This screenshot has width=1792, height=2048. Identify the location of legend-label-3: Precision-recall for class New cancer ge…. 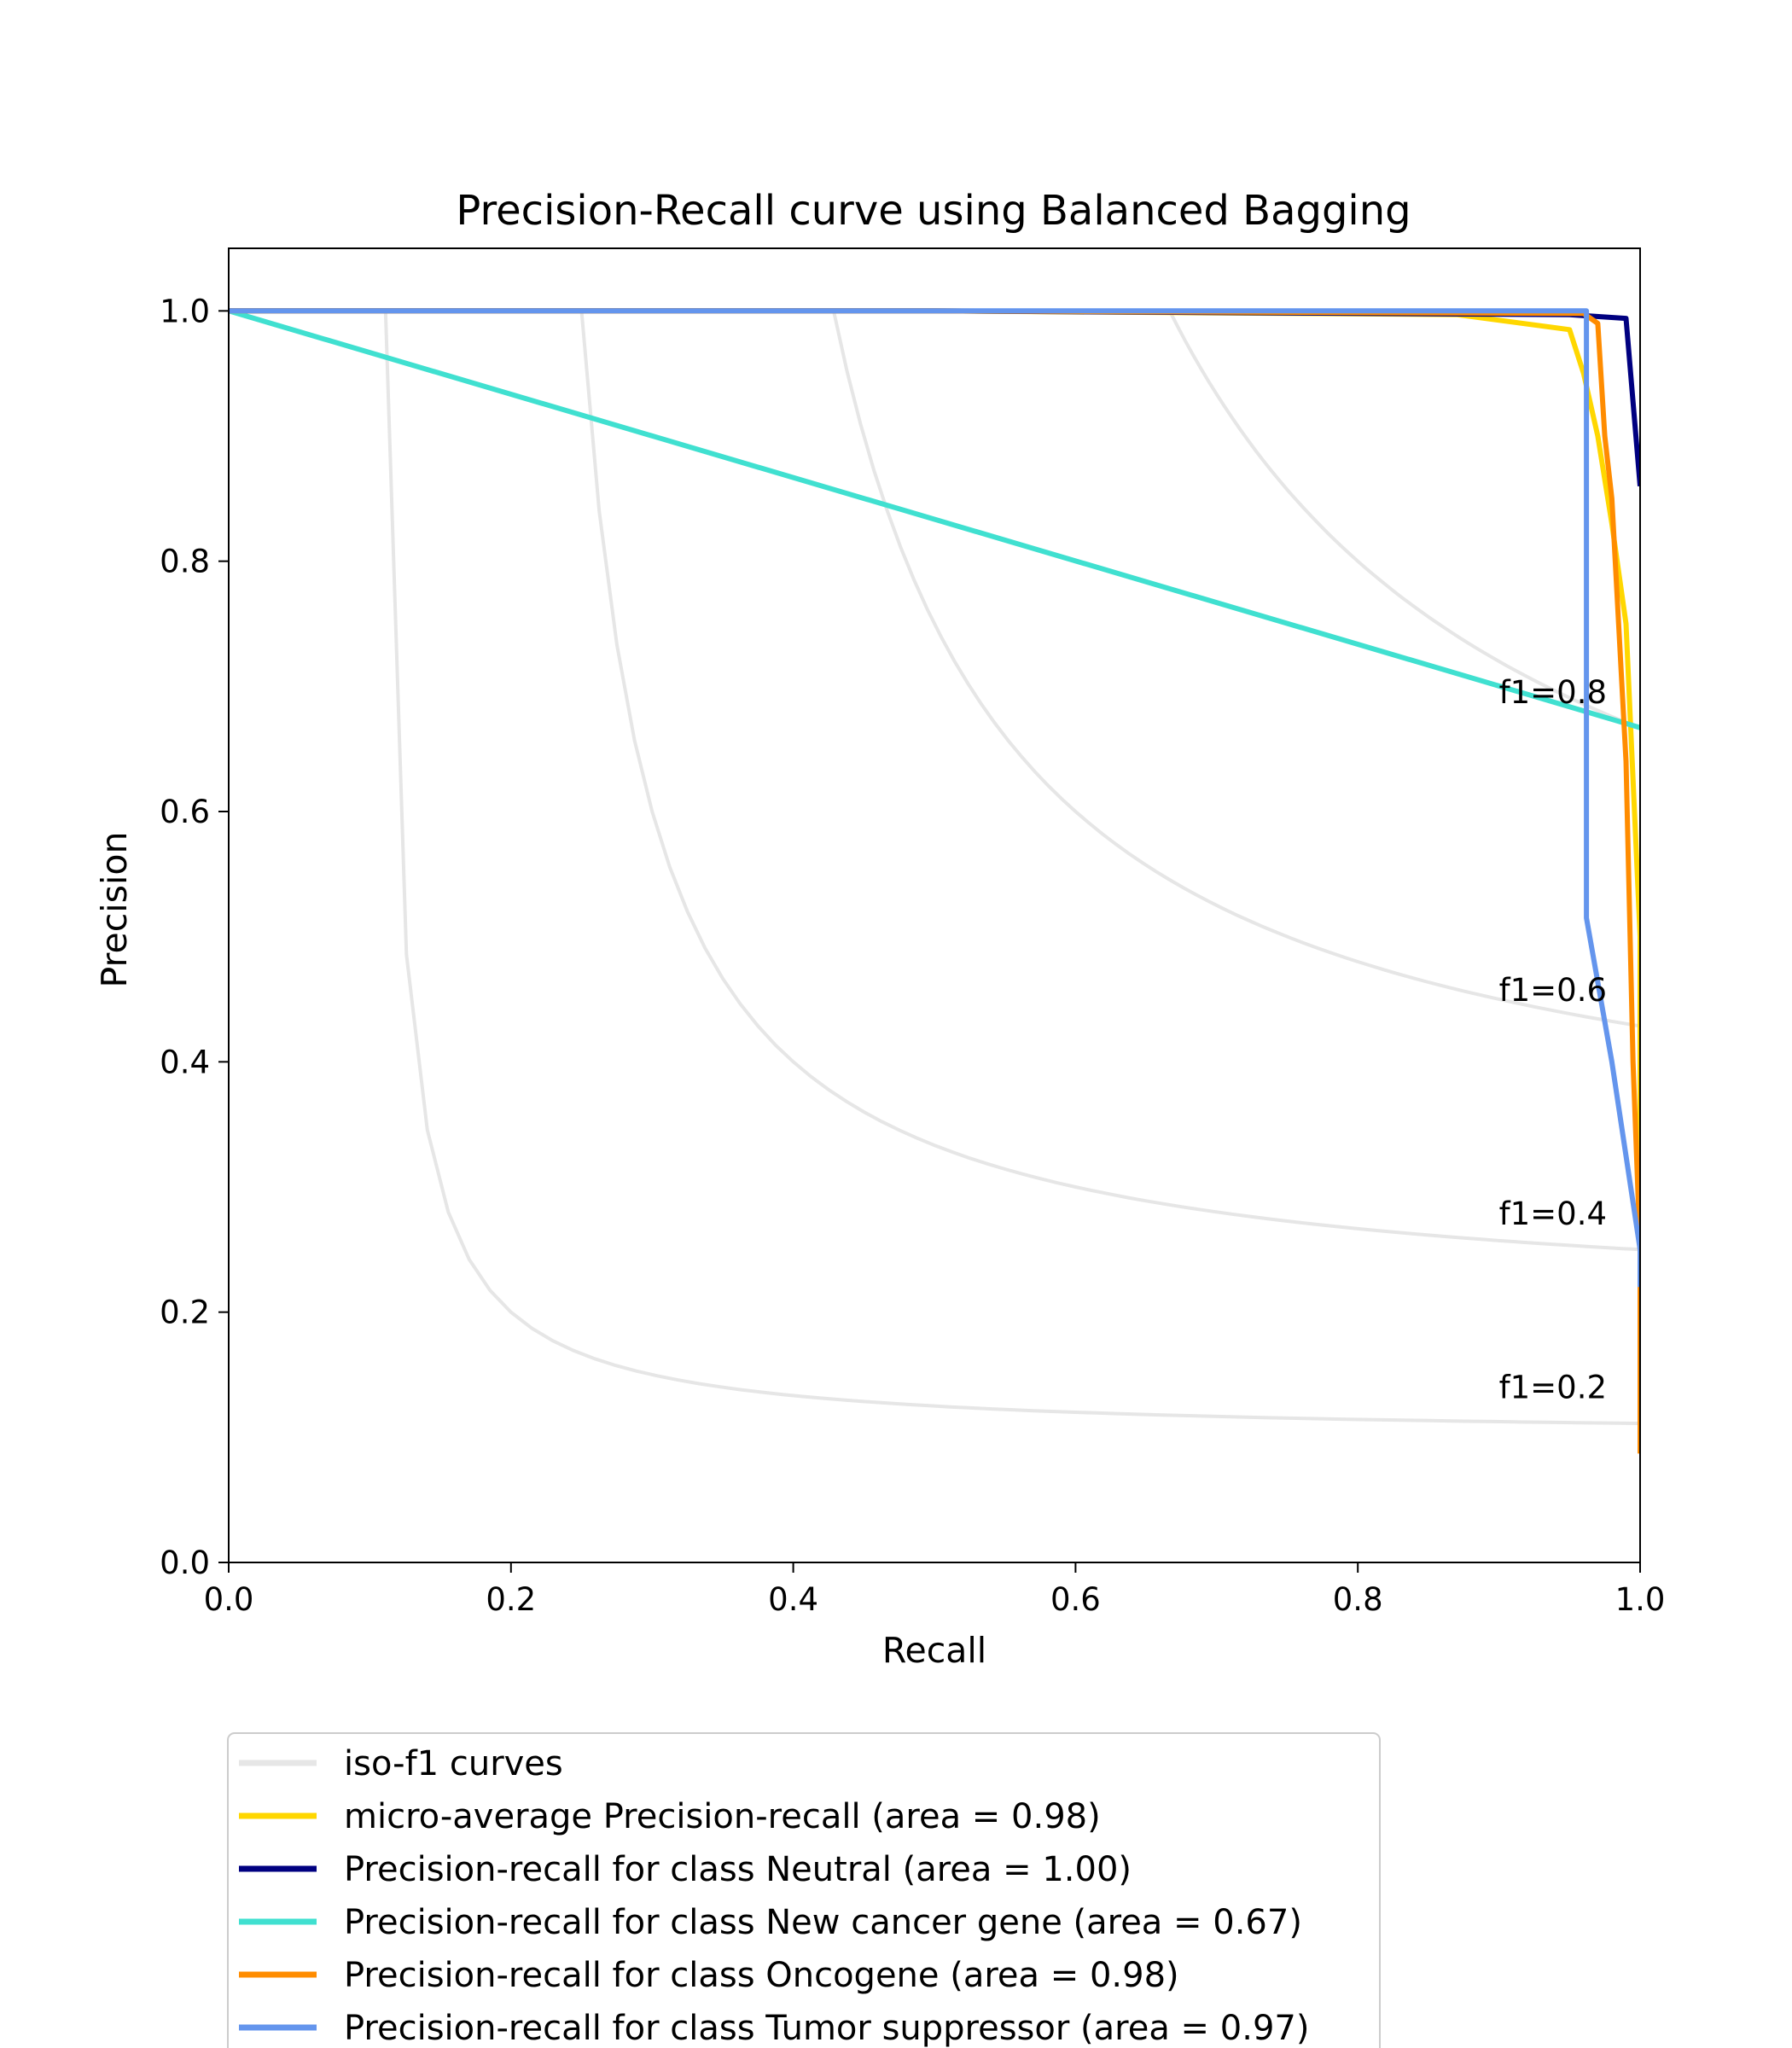
(823, 1923).